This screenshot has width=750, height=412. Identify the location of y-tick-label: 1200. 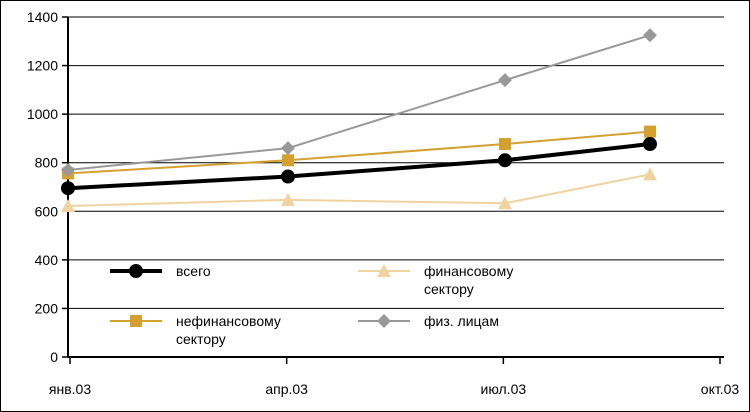
(42, 66).